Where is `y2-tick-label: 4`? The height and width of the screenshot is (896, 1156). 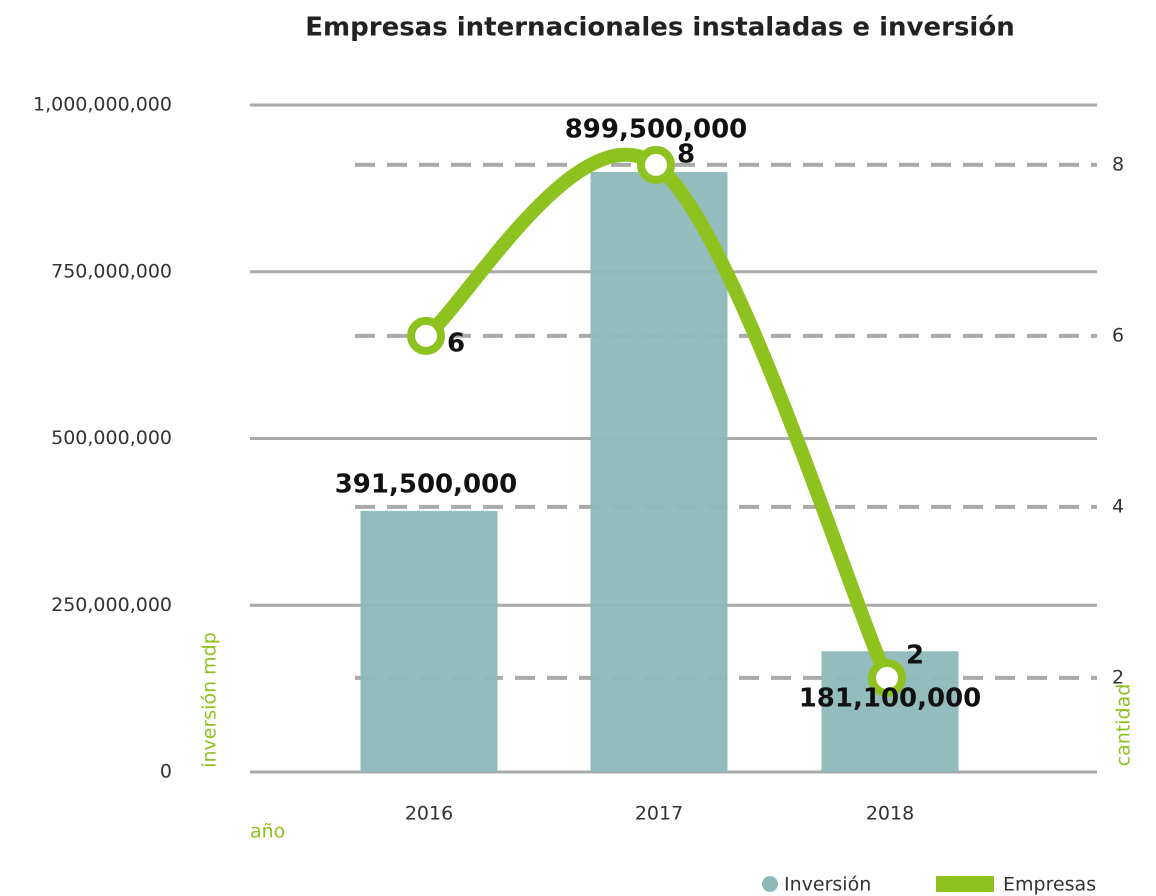
y2-tick-label: 4 is located at coordinates (1118, 506).